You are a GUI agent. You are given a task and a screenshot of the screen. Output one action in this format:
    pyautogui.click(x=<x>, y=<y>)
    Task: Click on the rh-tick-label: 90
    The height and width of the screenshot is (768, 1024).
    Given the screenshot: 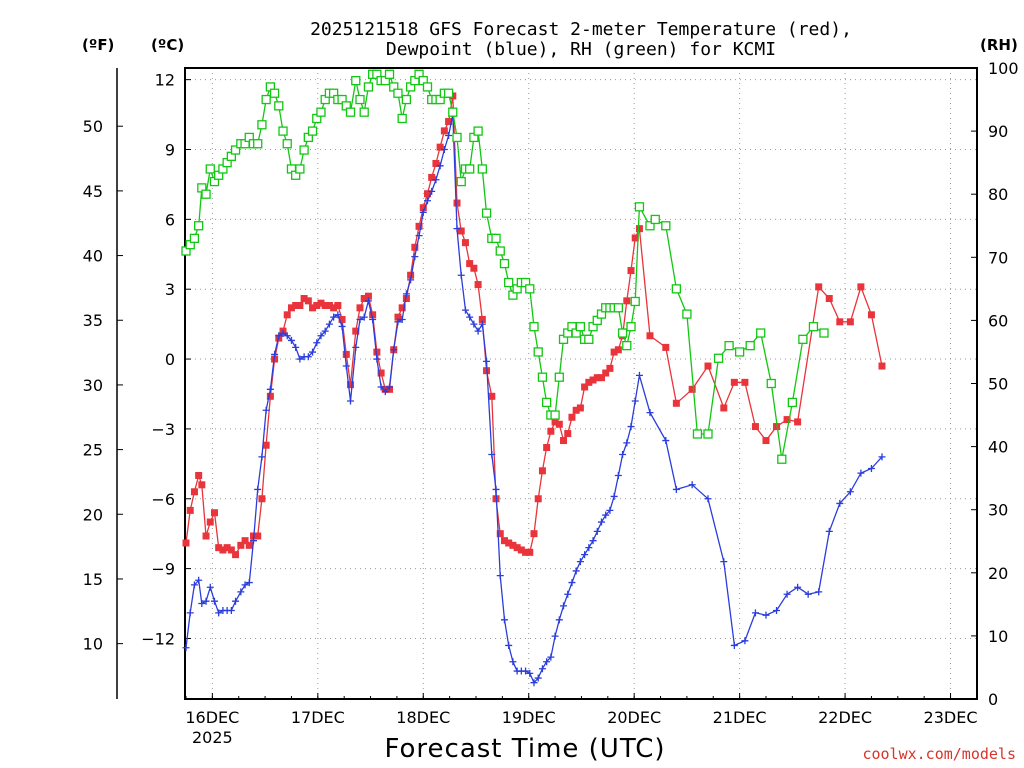 What is the action you would take?
    pyautogui.click(x=998, y=131)
    